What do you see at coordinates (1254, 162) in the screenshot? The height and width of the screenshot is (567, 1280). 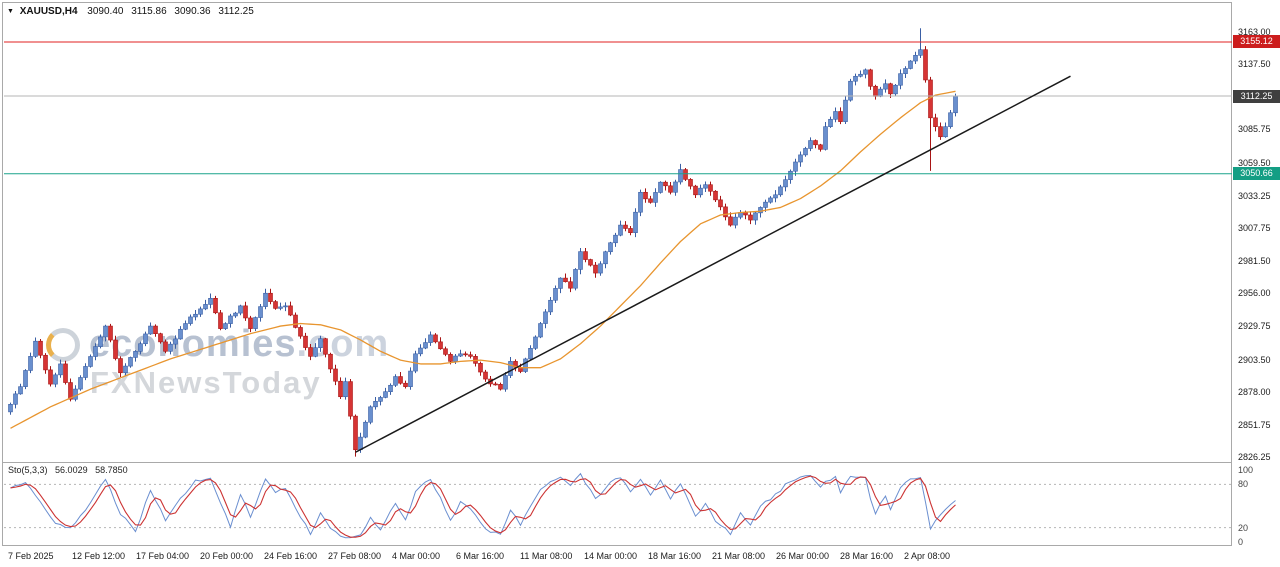 I see `price-axis-label: 3059.50` at bounding box center [1254, 162].